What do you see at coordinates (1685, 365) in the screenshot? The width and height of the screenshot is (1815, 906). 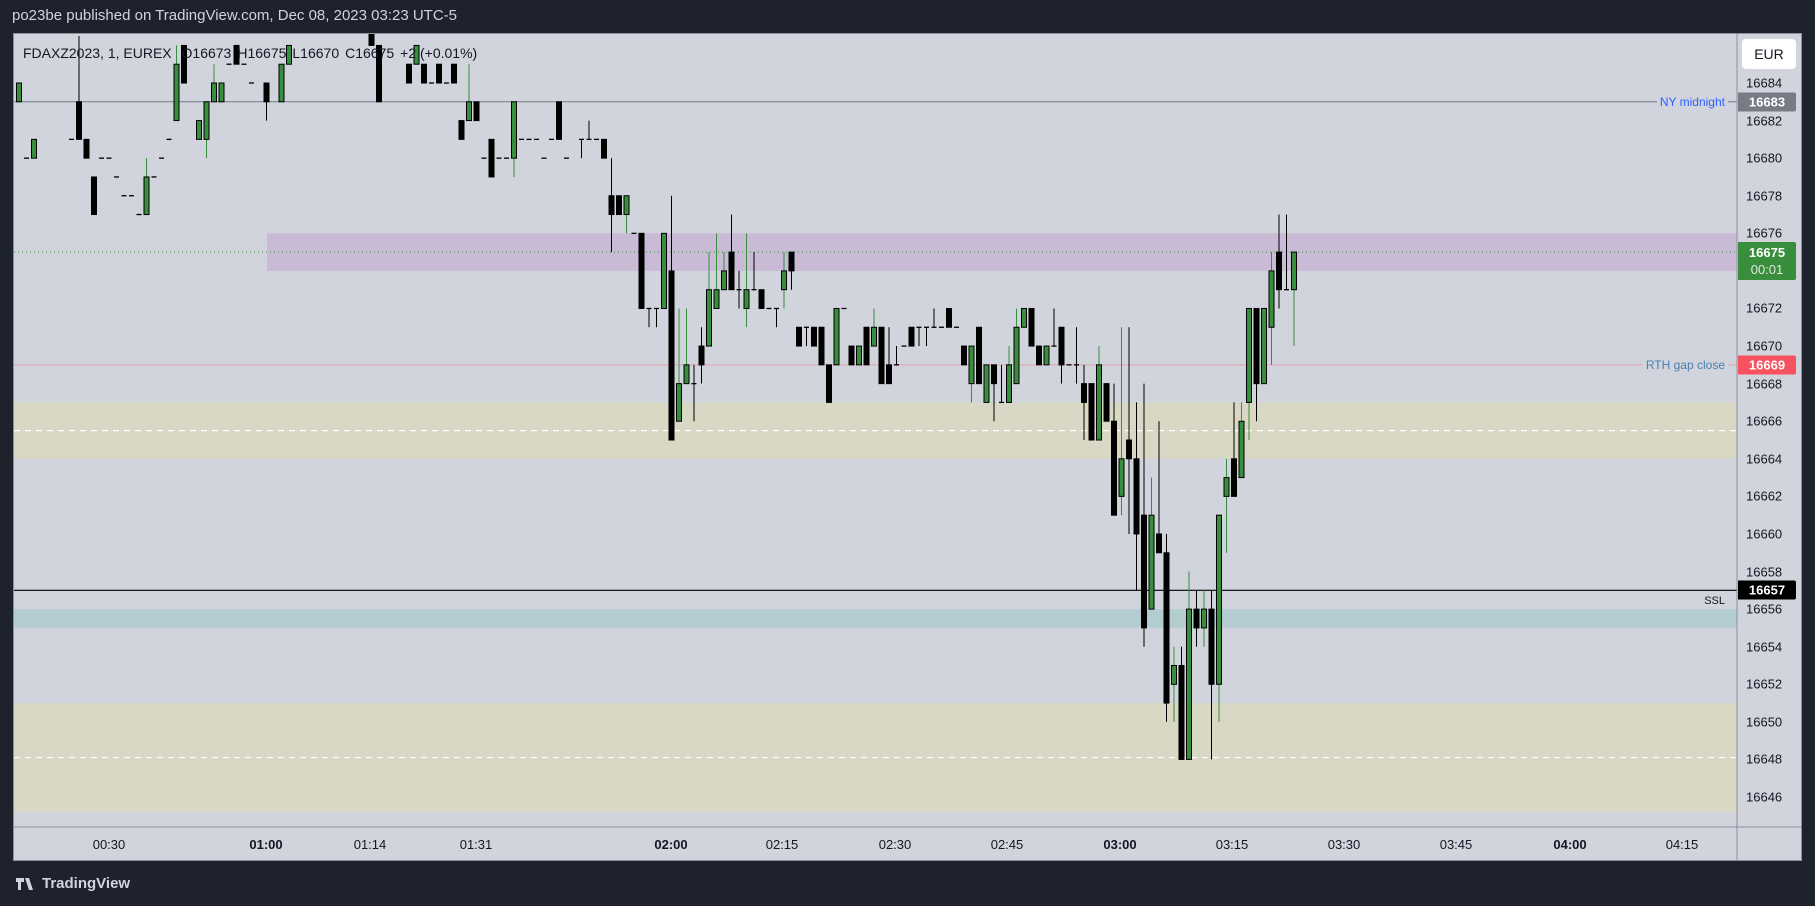 I see `rth-gap-close-label: RTH gap close` at bounding box center [1685, 365].